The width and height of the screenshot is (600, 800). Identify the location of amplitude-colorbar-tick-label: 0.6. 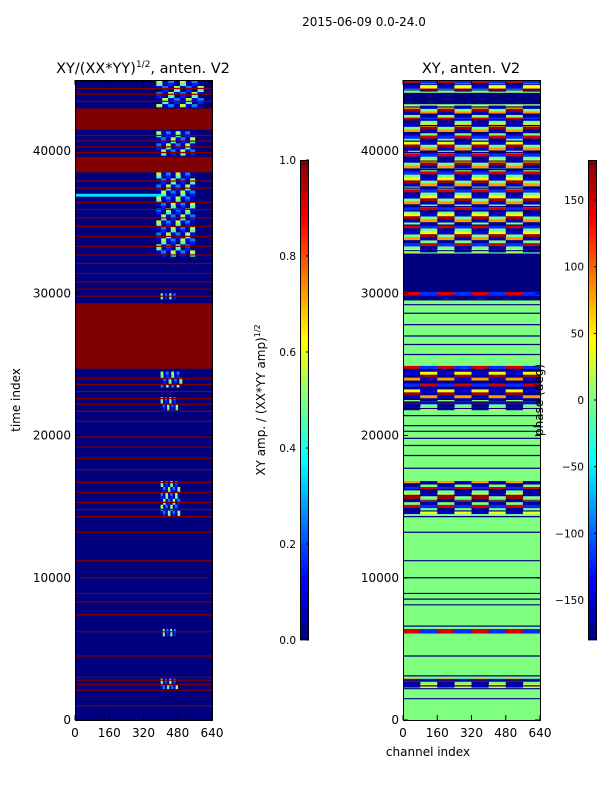
(287, 353).